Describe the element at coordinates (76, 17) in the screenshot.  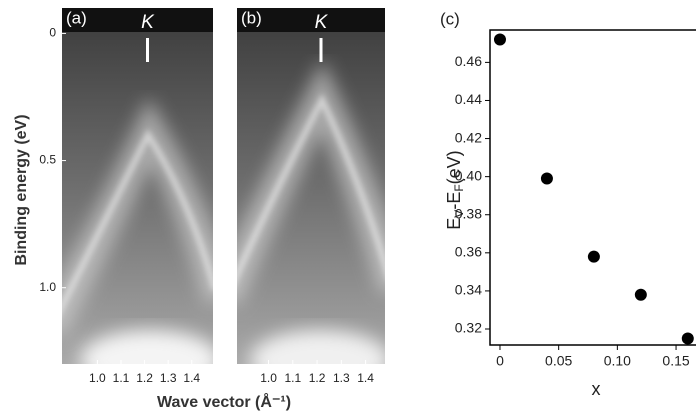
I see `panel-label: (a)` at that location.